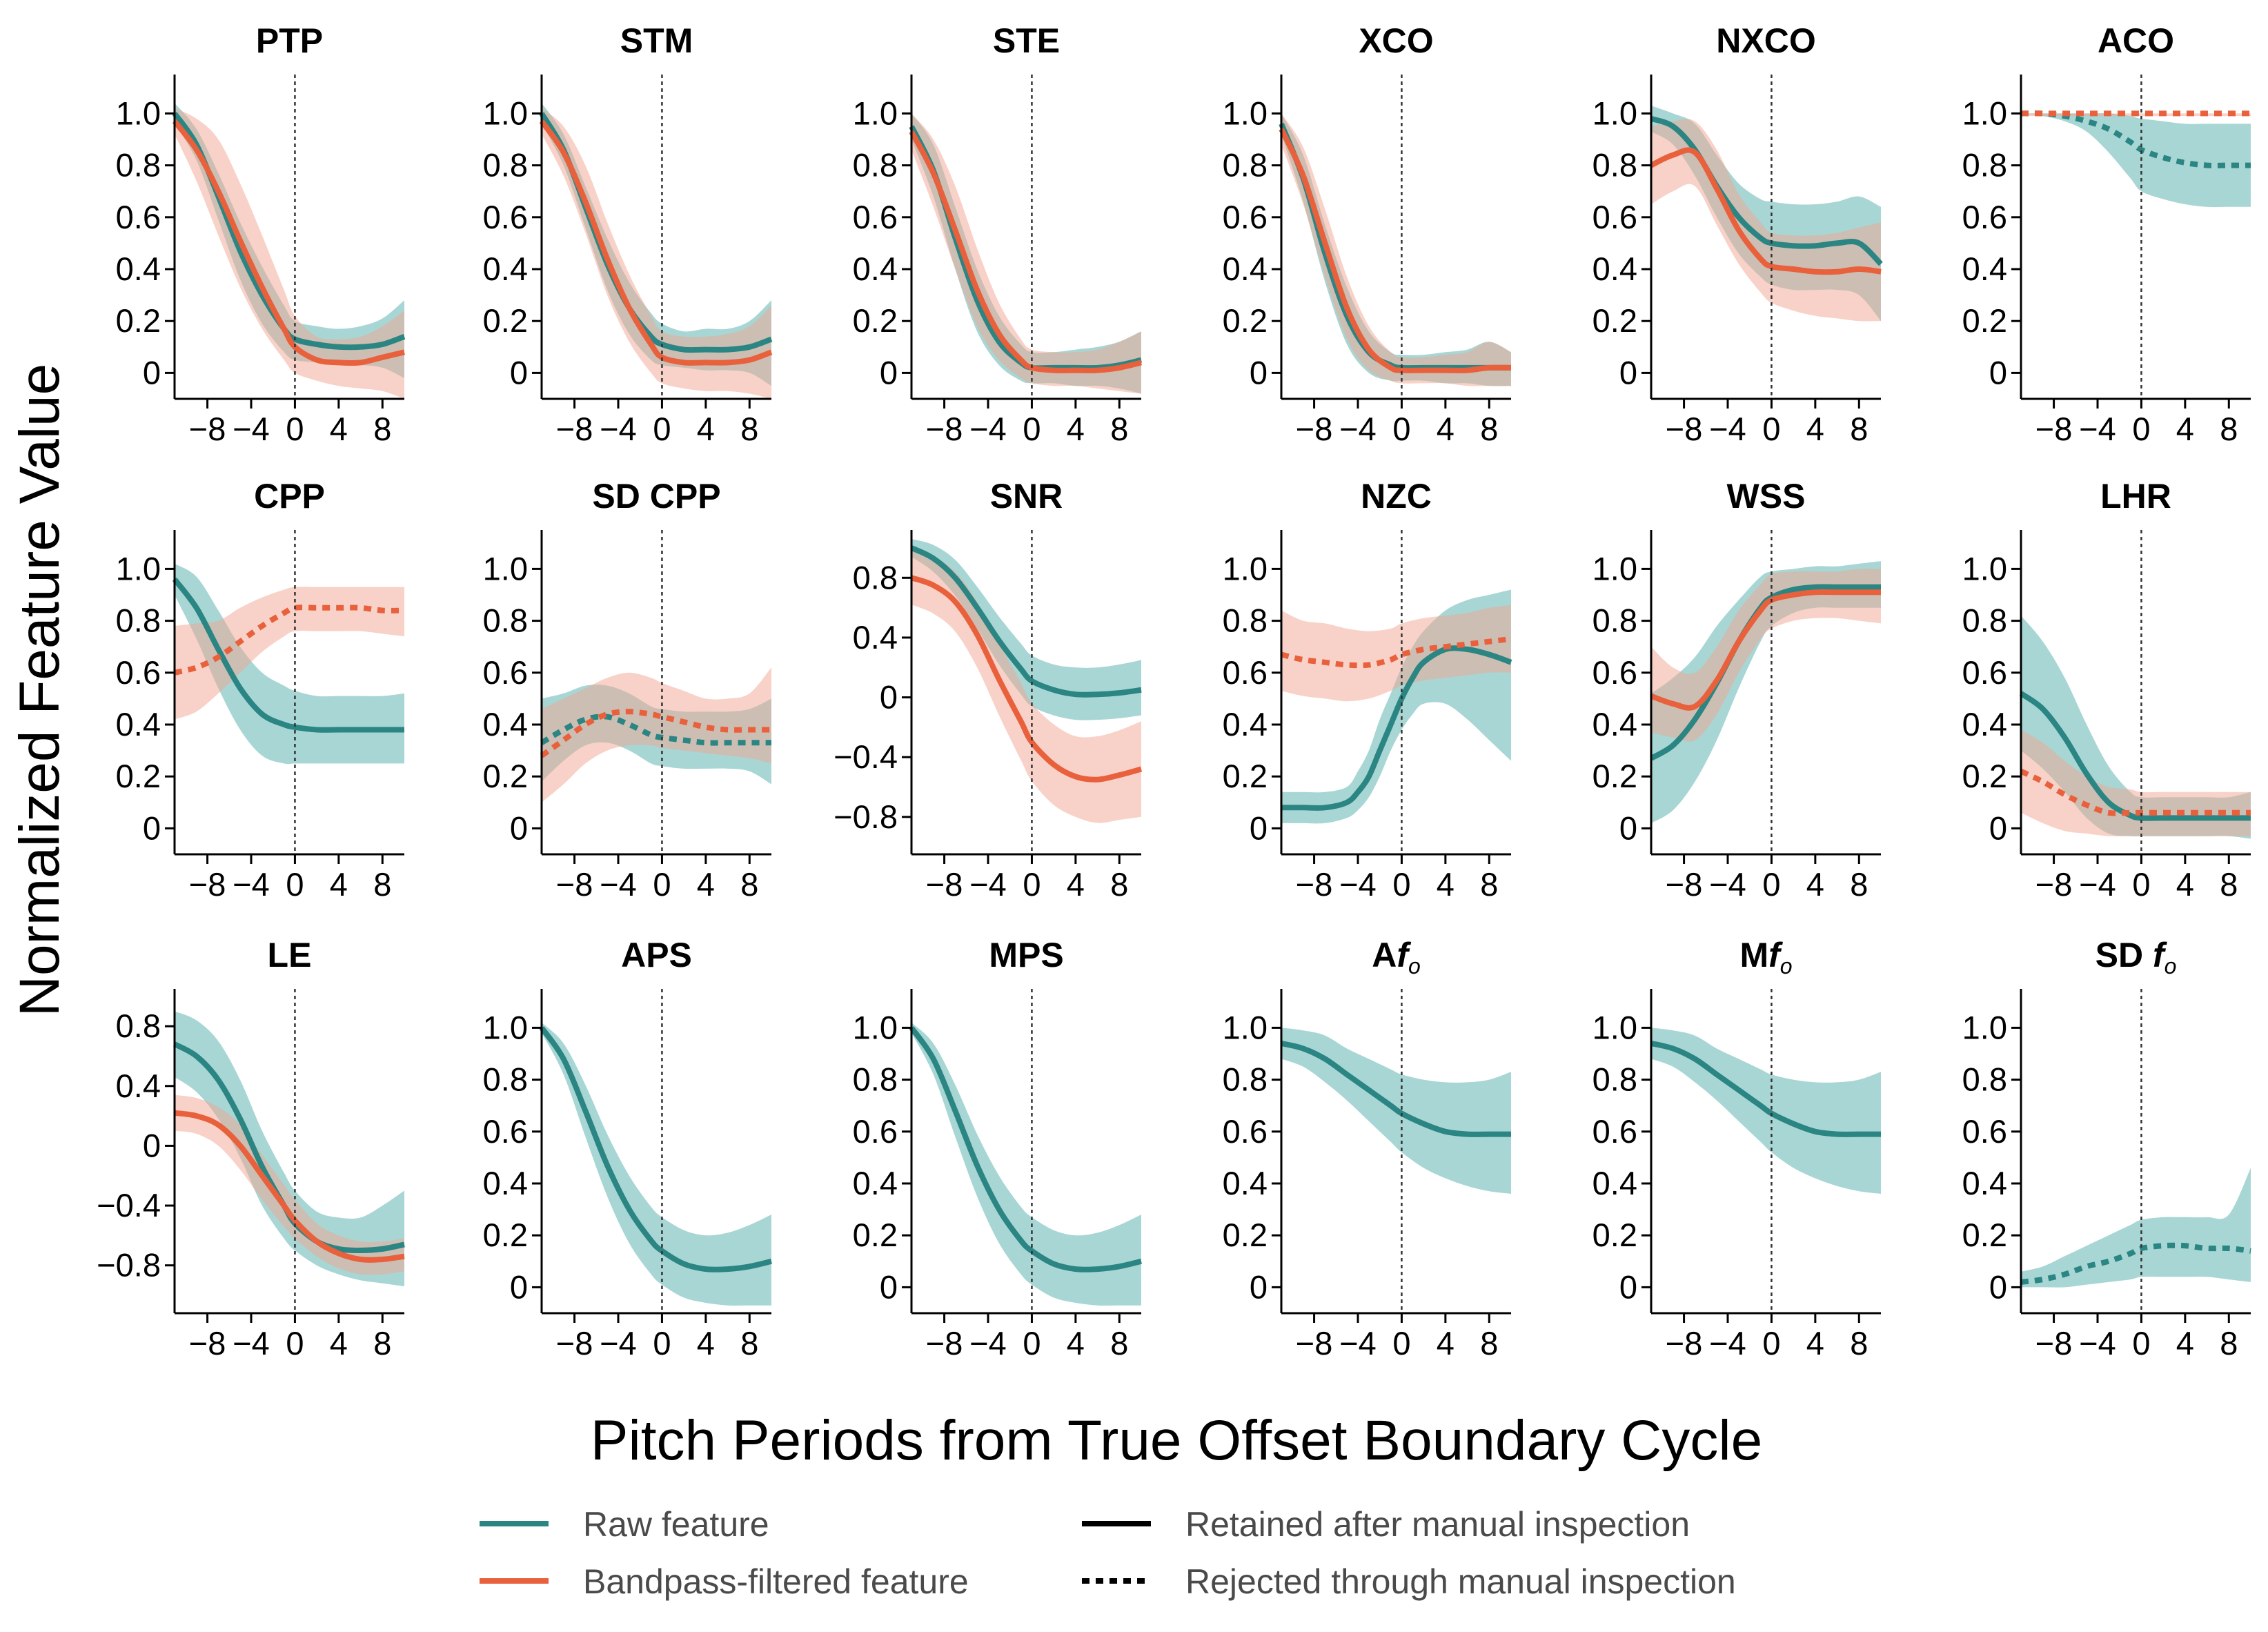  Describe the element at coordinates (1437, 1524) in the screenshot. I see `legend-retained-label: Retained after manual inspection` at that location.